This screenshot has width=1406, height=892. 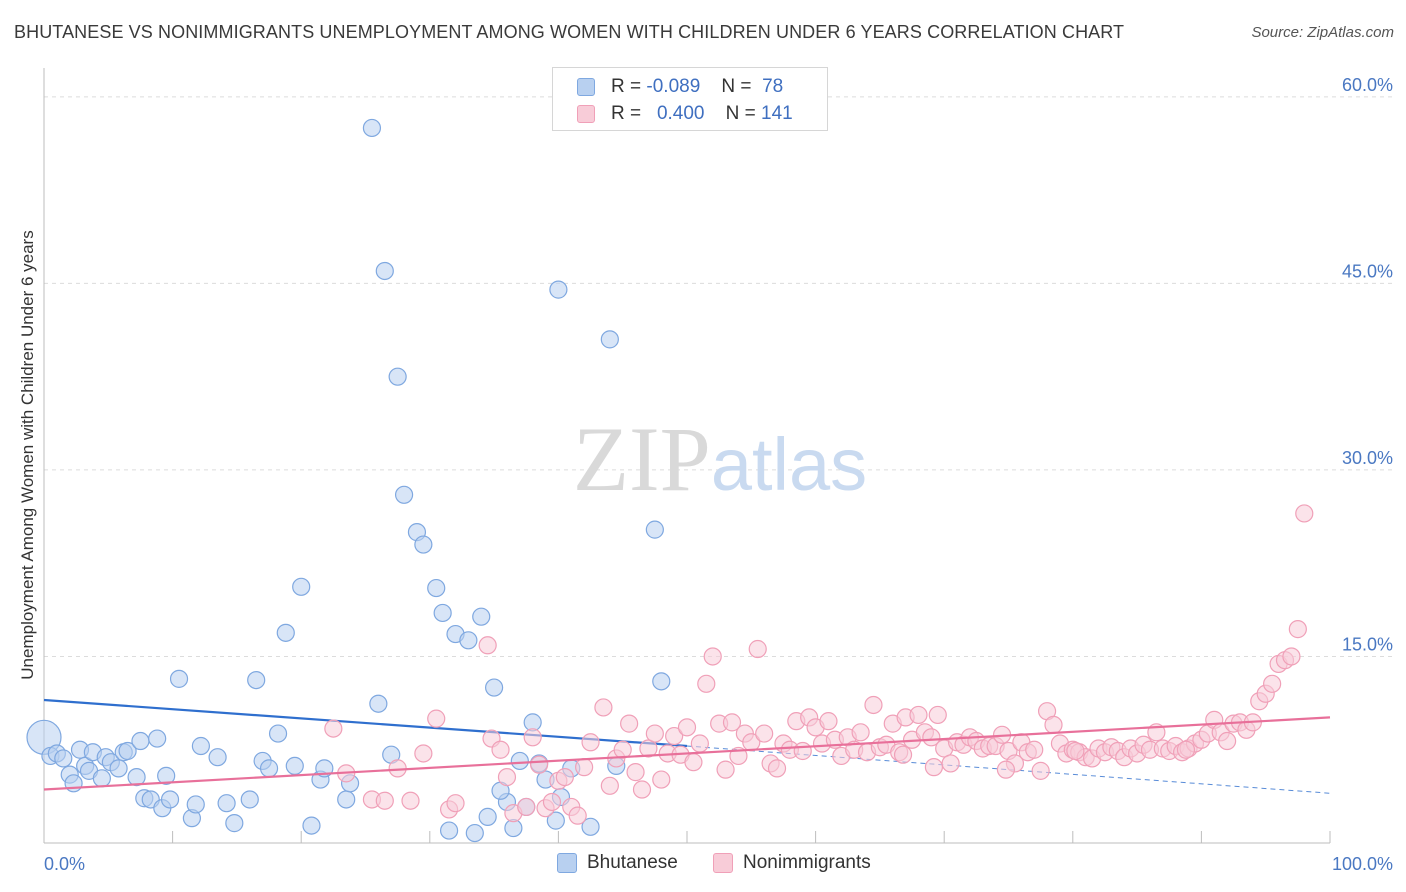 What do you see at coordinates (777, 113) in the screenshot?
I see `legend-n-value: 141` at bounding box center [777, 113].